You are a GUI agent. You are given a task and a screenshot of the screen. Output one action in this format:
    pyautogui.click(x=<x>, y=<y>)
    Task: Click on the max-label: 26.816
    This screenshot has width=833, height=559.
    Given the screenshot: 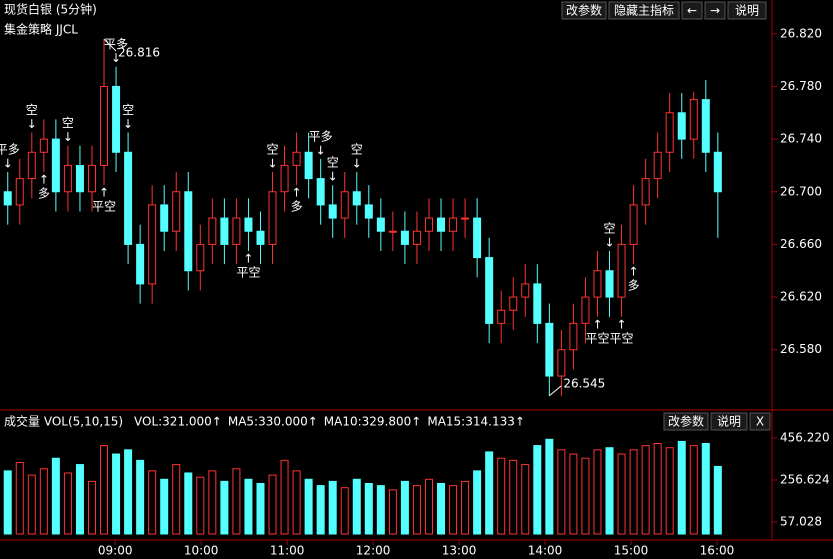 What is the action you would take?
    pyautogui.click(x=139, y=53)
    